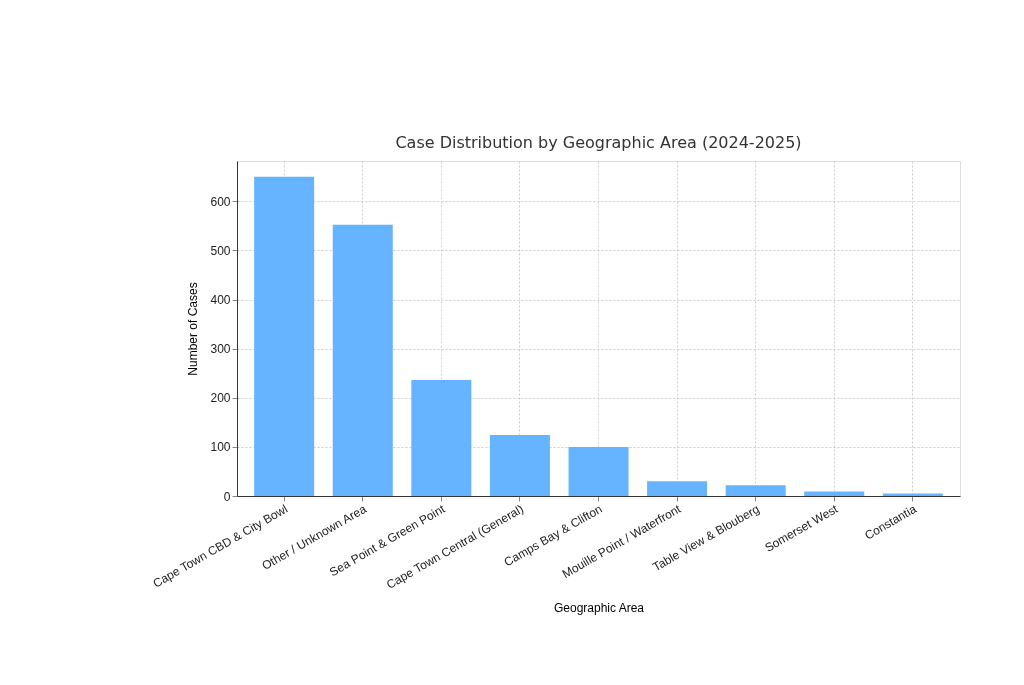 The height and width of the screenshot is (685, 1024). Describe the element at coordinates (220, 349) in the screenshot. I see `y-tick-label: 300` at that location.